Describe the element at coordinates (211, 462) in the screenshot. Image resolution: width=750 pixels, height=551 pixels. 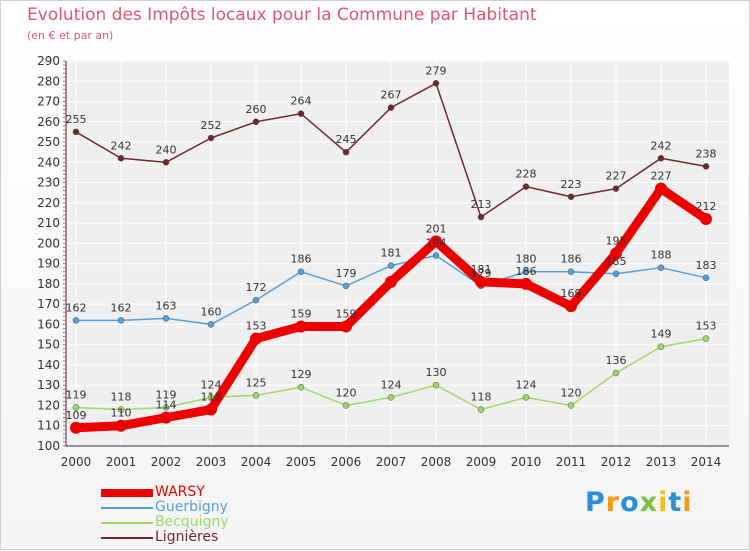
I see `x-tick-label: 2003` at that location.